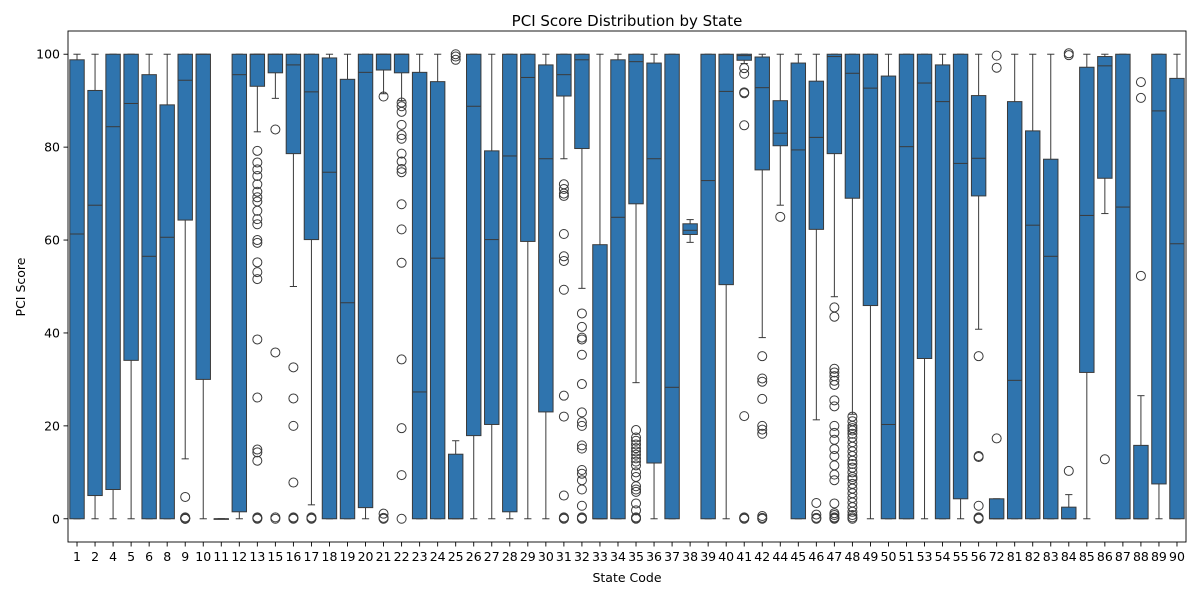 The height and width of the screenshot is (600, 1200). Describe the element at coordinates (384, 556) in the screenshot. I see `x-tick-label: 21` at that location.